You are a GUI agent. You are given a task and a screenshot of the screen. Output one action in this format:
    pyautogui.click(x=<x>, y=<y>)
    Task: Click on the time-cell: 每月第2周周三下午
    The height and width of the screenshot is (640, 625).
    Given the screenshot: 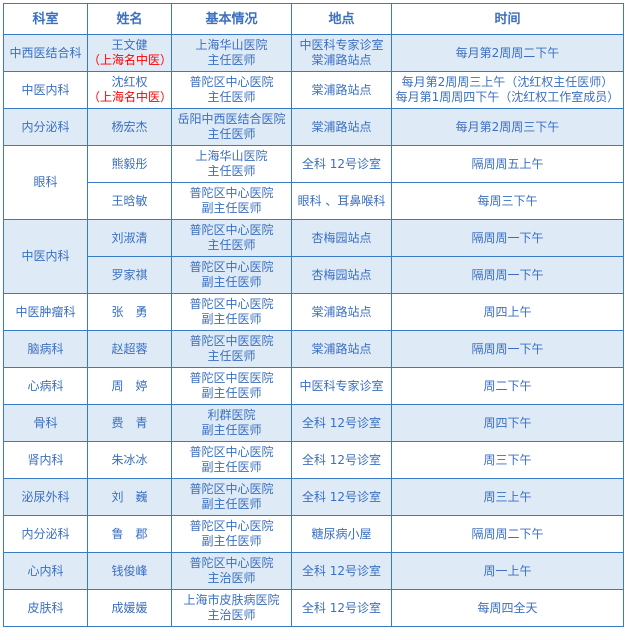 What is the action you would take?
    pyautogui.click(x=507, y=127)
    